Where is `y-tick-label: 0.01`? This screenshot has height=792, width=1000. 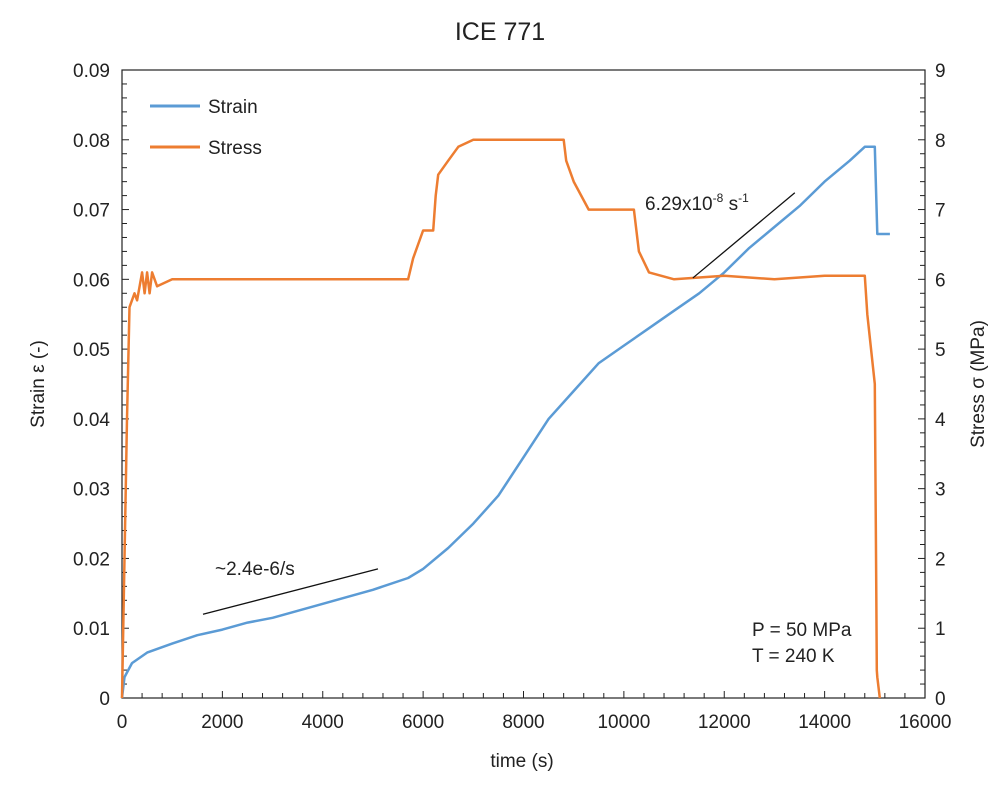
y-tick-label: 0.01 is located at coordinates (91, 629).